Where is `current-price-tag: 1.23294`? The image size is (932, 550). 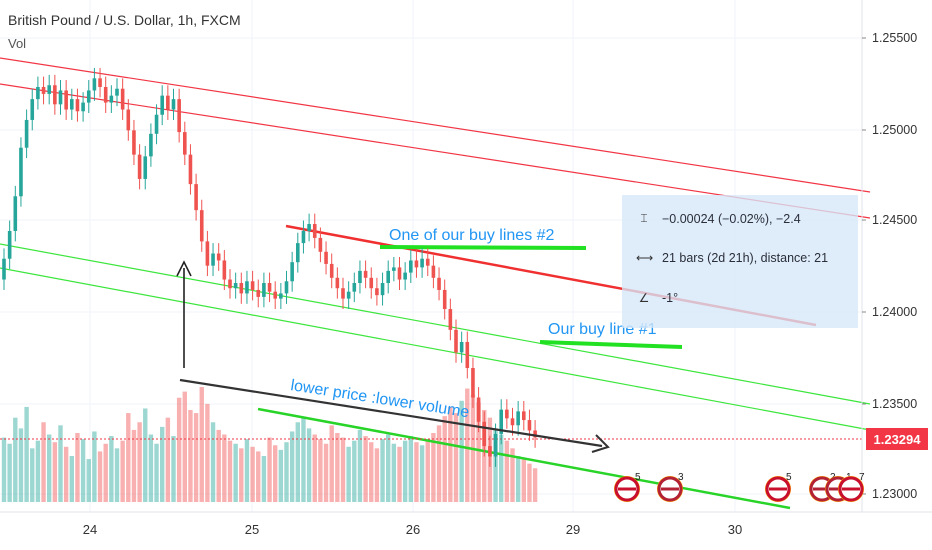 current-price-tag: 1.23294 is located at coordinates (897, 439).